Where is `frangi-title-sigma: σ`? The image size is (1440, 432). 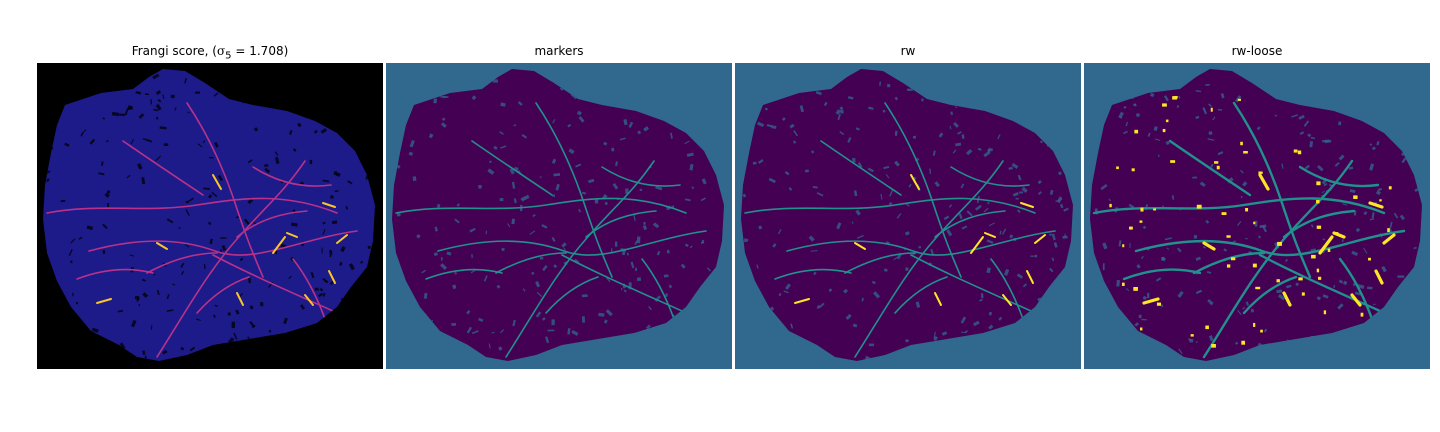
frangi-title-sigma: σ is located at coordinates (221, 51).